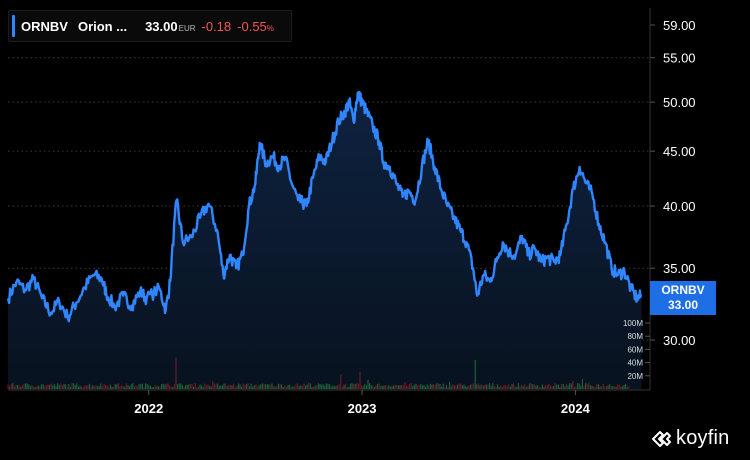  I want to click on last-price-tag: ORNBV 33.00, so click(683, 298).